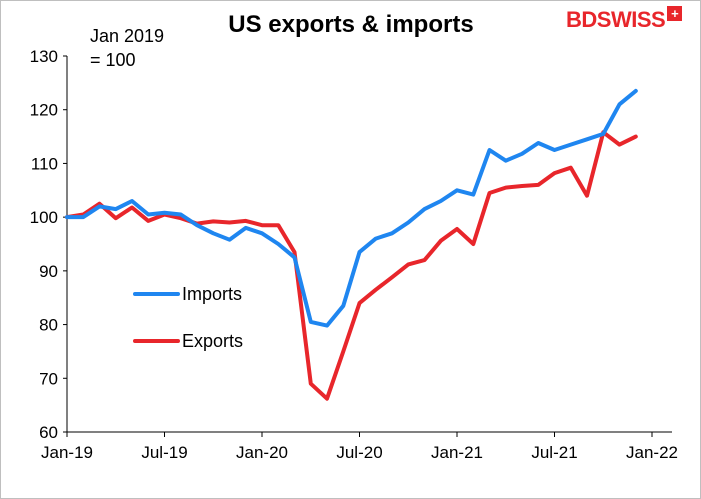 This screenshot has width=701, height=499. What do you see at coordinates (581, 19) in the screenshot?
I see `brand-logo-part1: BD` at bounding box center [581, 19].